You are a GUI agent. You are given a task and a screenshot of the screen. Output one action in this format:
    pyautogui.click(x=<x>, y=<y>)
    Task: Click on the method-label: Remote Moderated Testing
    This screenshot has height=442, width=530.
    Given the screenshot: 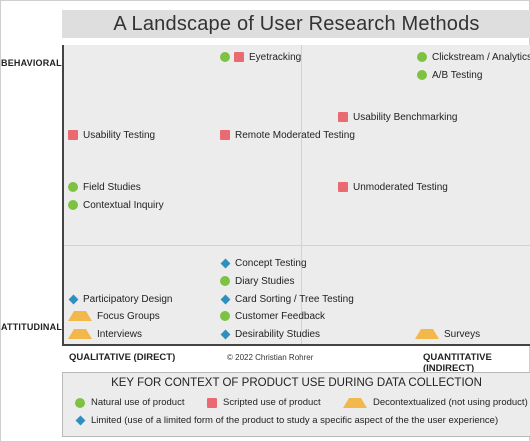 What is the action you would take?
    pyautogui.click(x=295, y=135)
    